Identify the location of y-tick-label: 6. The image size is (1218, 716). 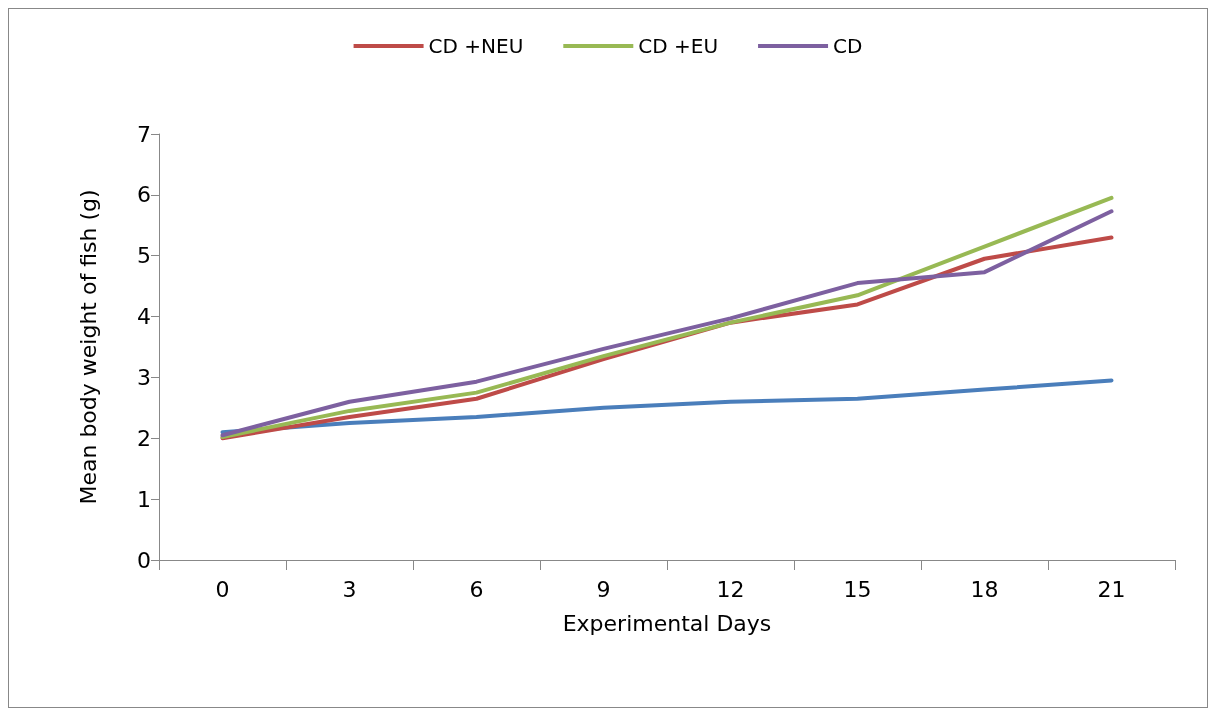
(144, 195).